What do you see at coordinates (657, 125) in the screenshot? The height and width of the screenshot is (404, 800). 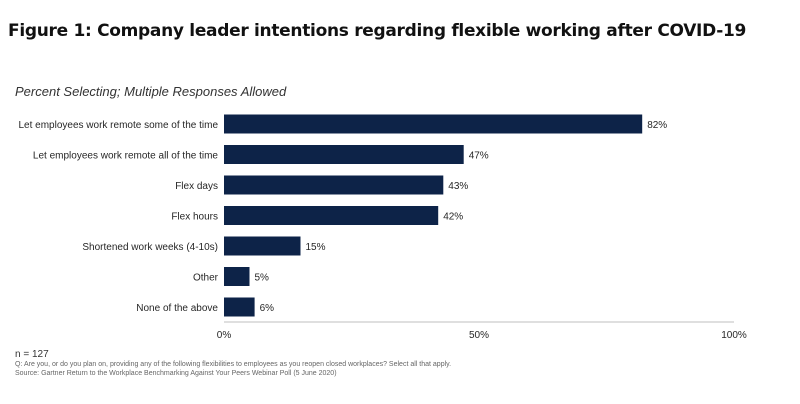 I see `data-label: 82%` at bounding box center [657, 125].